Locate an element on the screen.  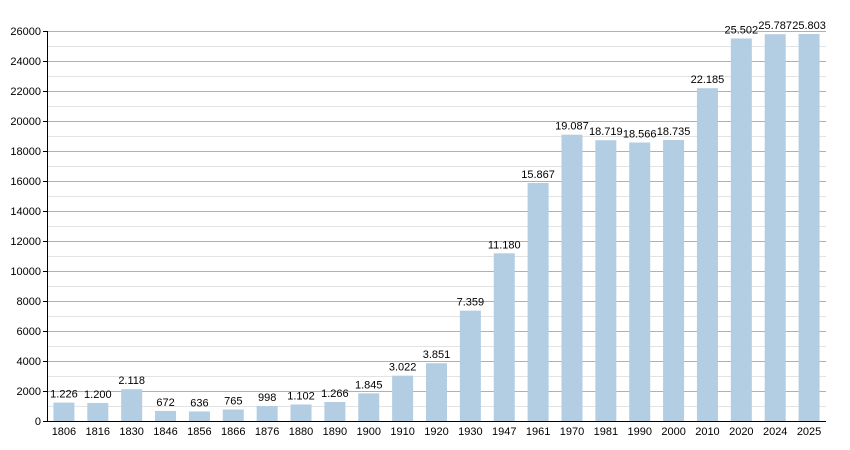
value-label: 25.502 is located at coordinates (741, 30).